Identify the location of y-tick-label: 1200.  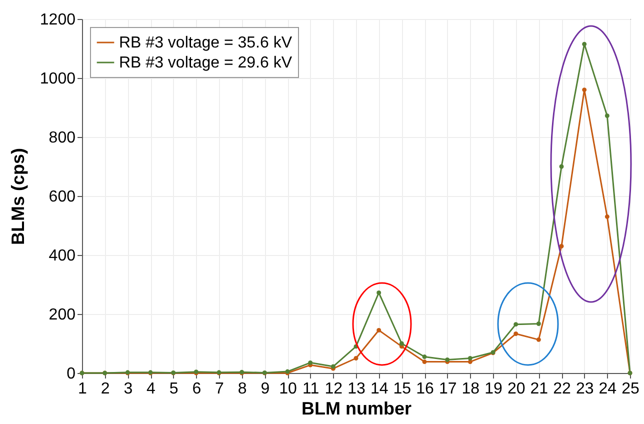
(58, 20).